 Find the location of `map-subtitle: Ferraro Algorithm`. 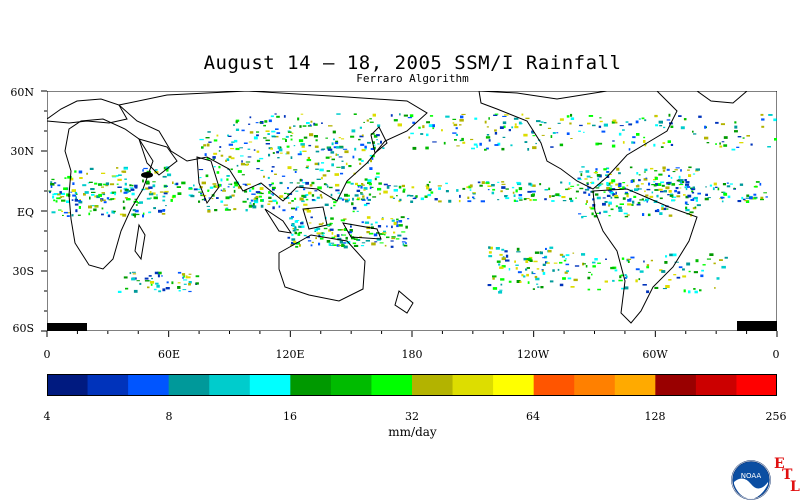

map-subtitle: Ferraro Algorithm is located at coordinates (412, 78).